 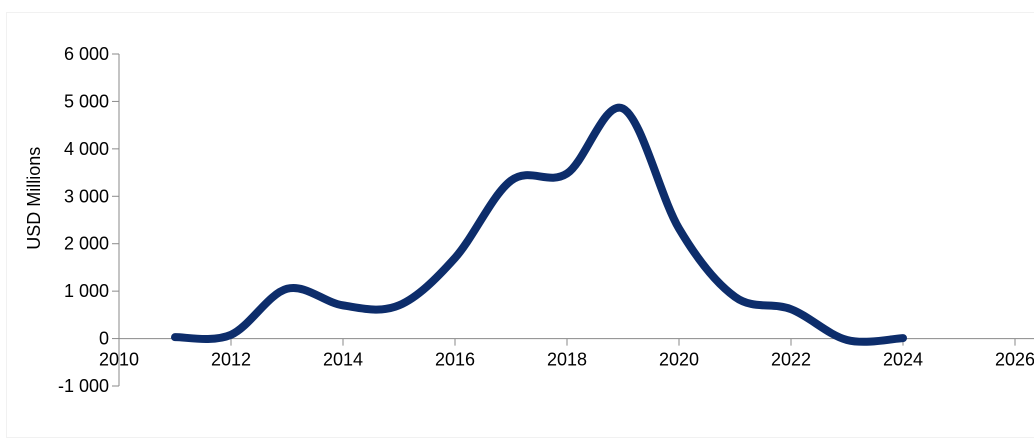 What do you see at coordinates (86, 54) in the screenshot?
I see `y-tick-label: 6 000` at bounding box center [86, 54].